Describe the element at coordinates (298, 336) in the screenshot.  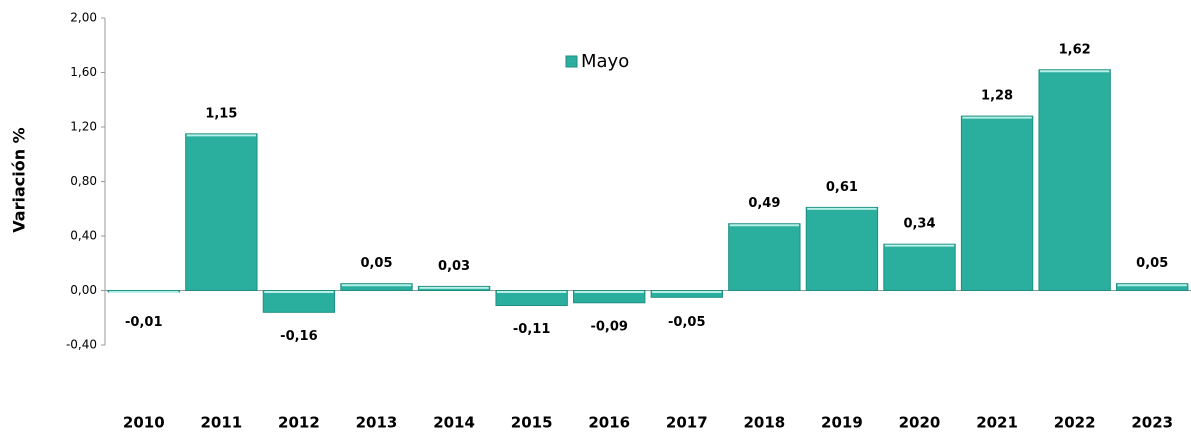
I see `value-label: -0,16` at that location.